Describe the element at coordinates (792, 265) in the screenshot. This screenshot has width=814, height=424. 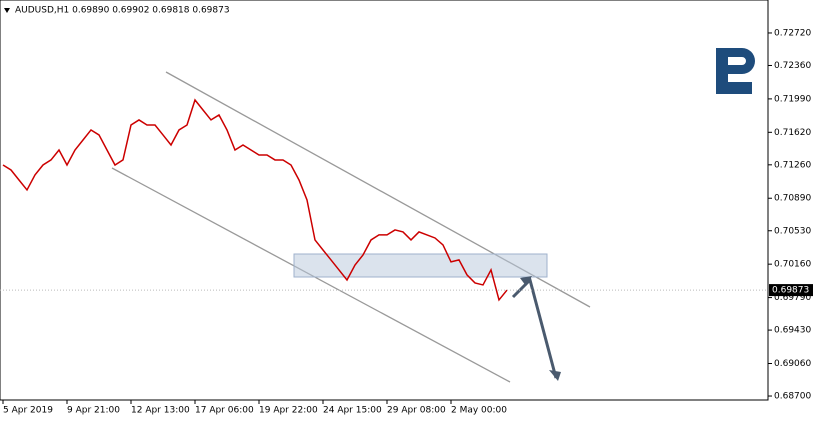
I see `y-tick-label: 0.70160` at that location.